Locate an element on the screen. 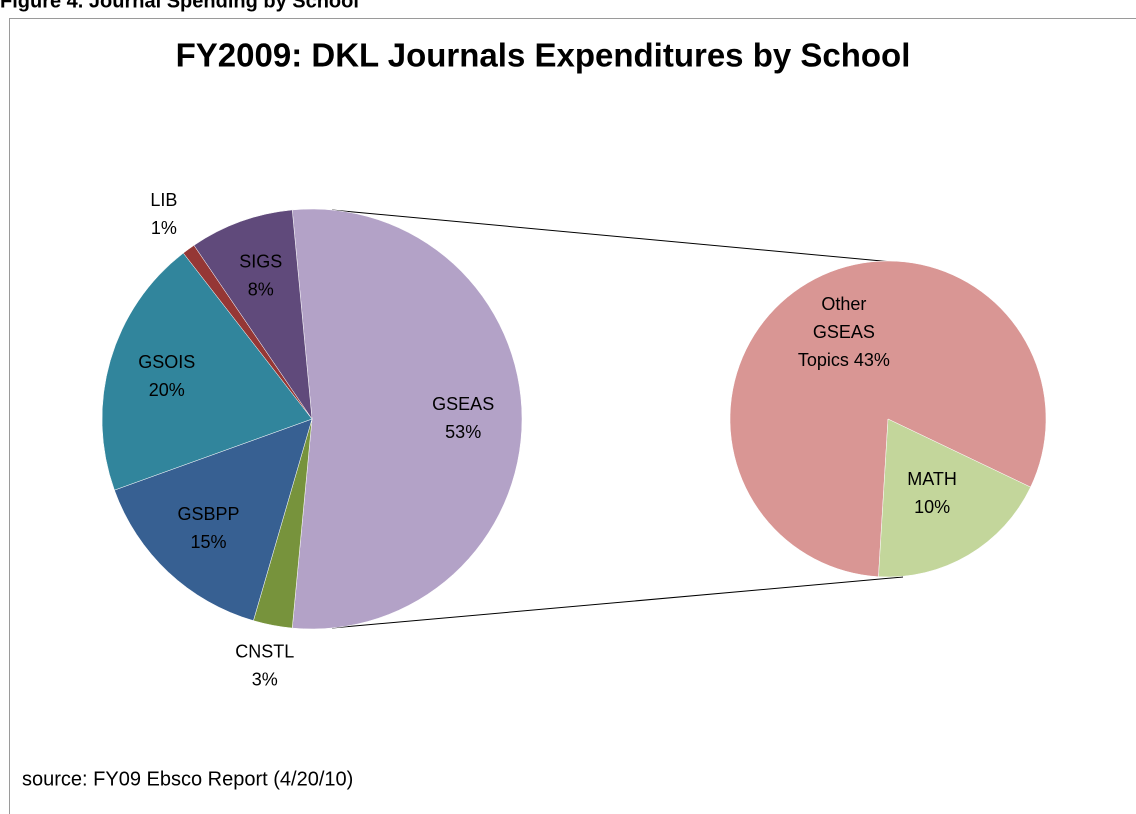 This screenshot has height=814, width=1136. slice-category-label: MATH is located at coordinates (932, 479).